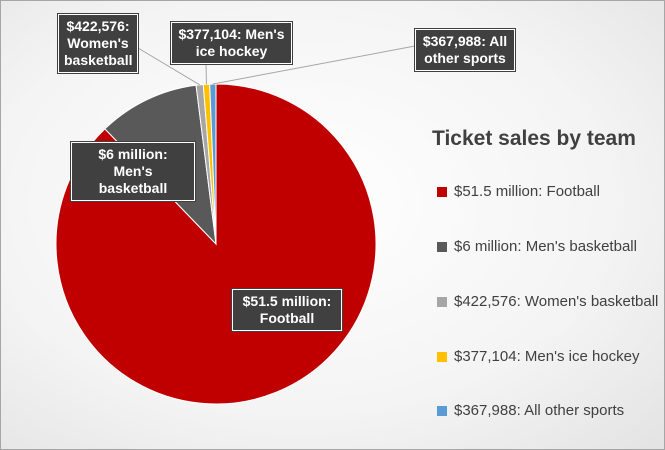 This screenshot has width=665, height=450. I want to click on leader-line-womens-basketball, so click(168, 66).